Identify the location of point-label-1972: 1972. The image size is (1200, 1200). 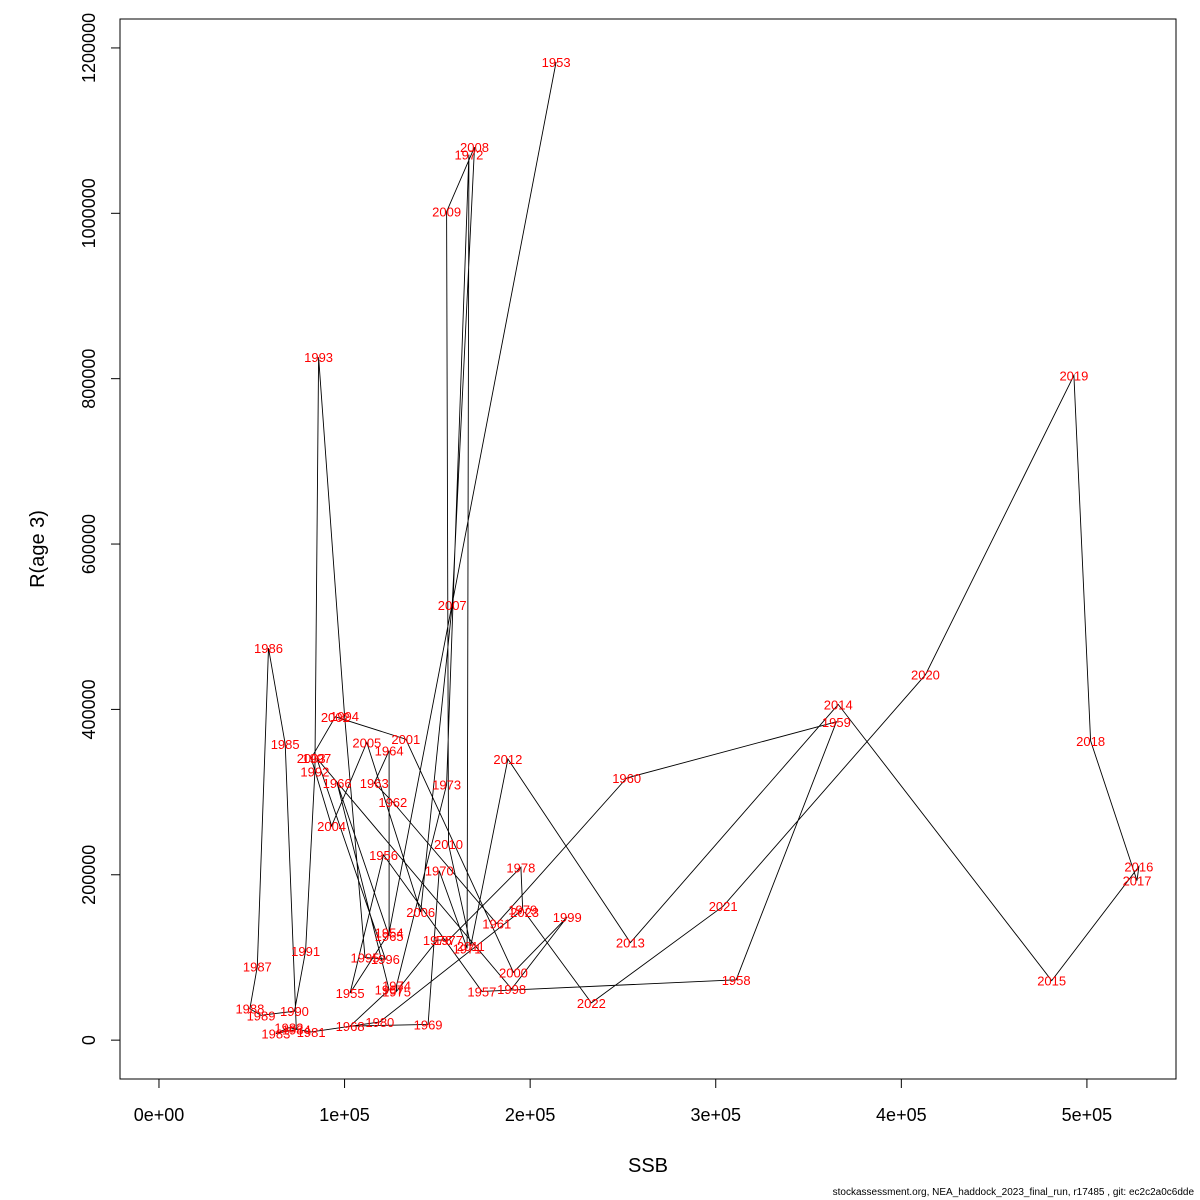
(468, 155).